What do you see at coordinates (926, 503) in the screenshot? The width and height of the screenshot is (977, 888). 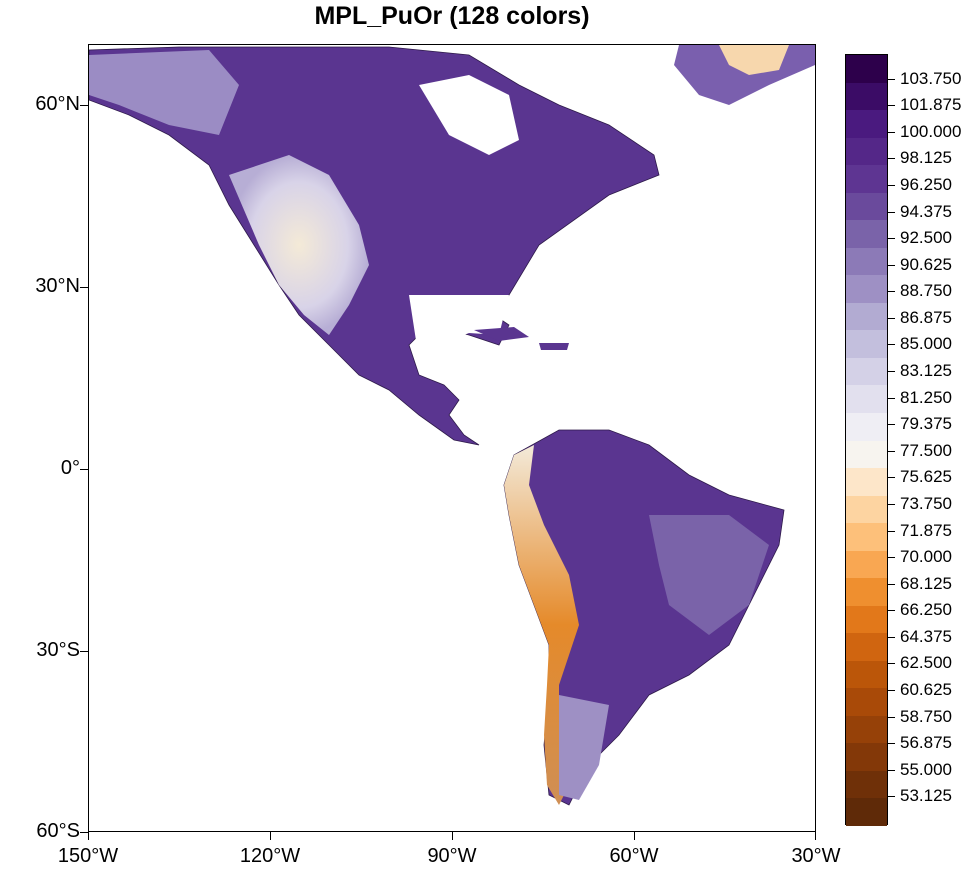 I see `colorbar-label: 73.750` at bounding box center [926, 503].